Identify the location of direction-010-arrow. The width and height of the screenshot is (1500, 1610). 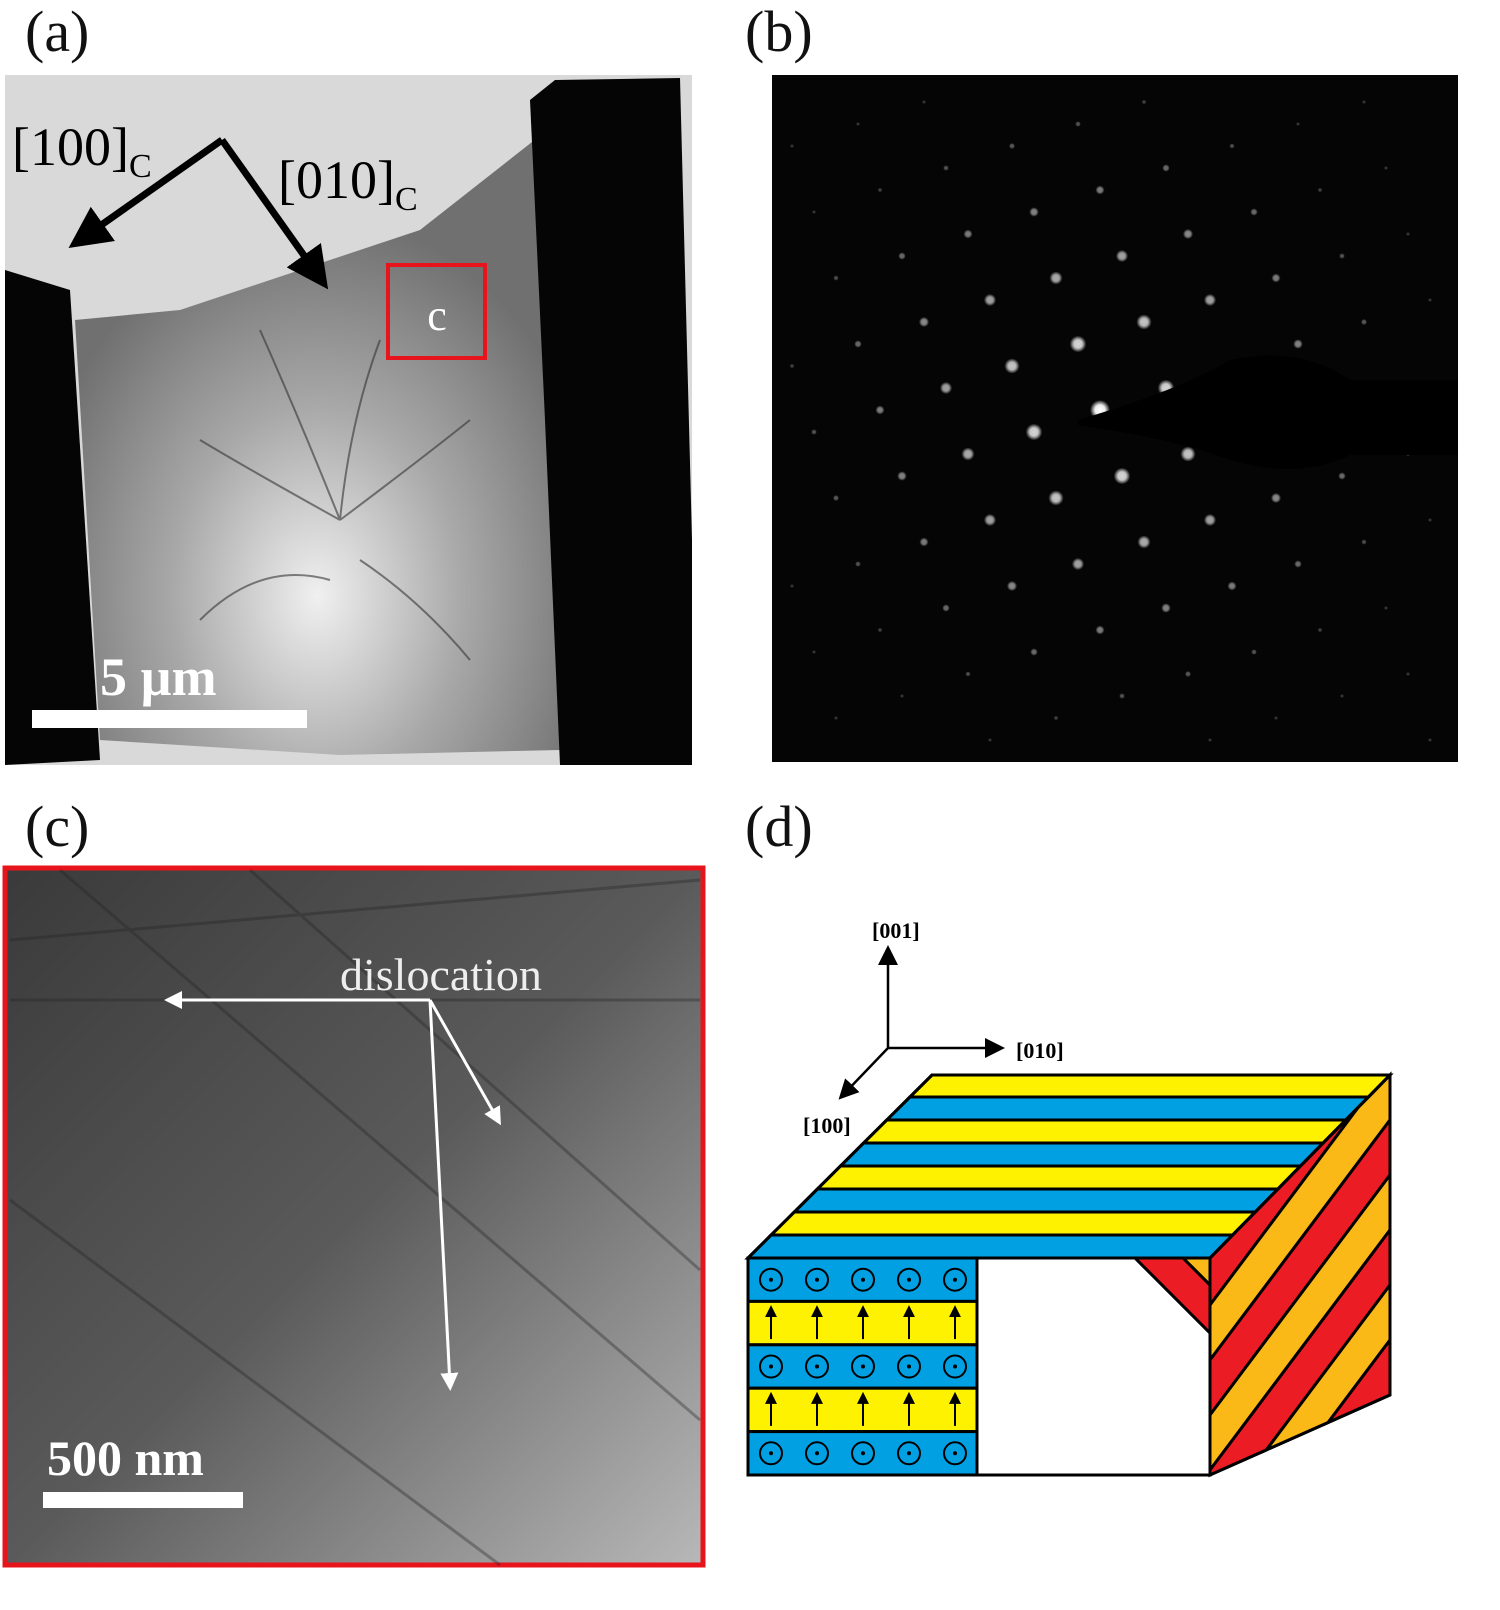
(274, 213).